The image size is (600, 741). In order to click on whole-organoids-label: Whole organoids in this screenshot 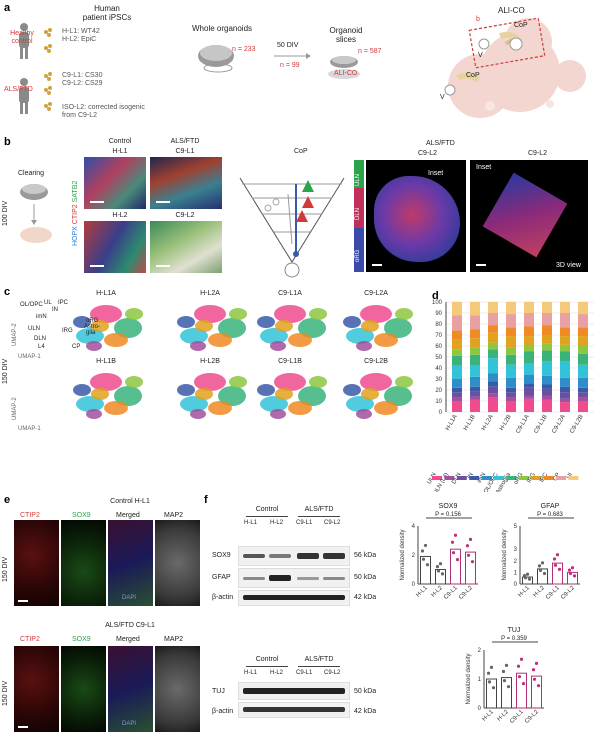, I will do `click(222, 28)`.